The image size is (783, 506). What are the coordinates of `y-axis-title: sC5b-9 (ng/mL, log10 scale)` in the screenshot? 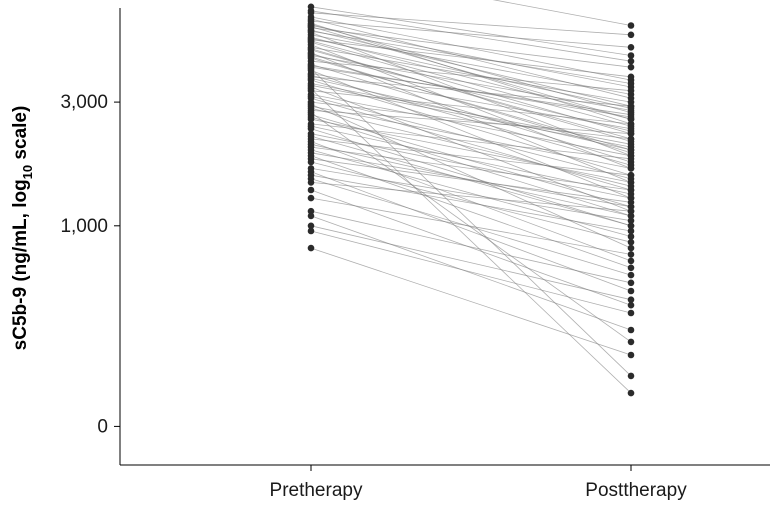 It's located at (22, 228).